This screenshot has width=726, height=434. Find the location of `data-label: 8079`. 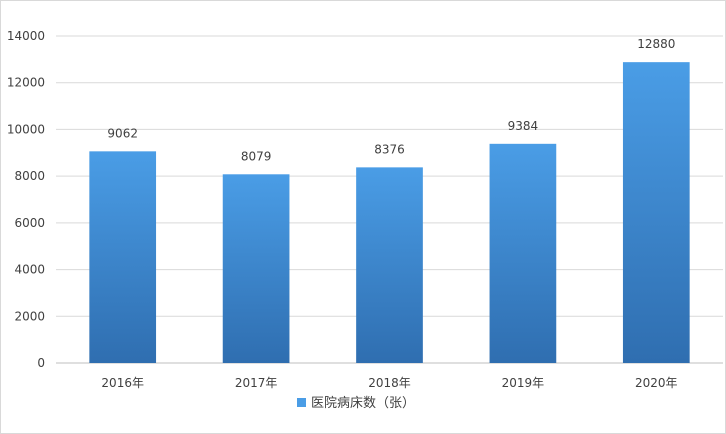

data-label: 8079 is located at coordinates (256, 156).